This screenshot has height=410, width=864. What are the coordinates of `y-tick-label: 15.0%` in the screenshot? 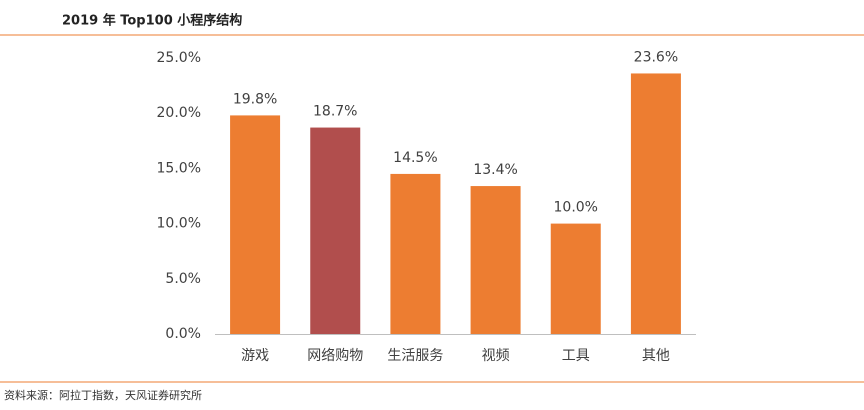 It's located at (179, 168).